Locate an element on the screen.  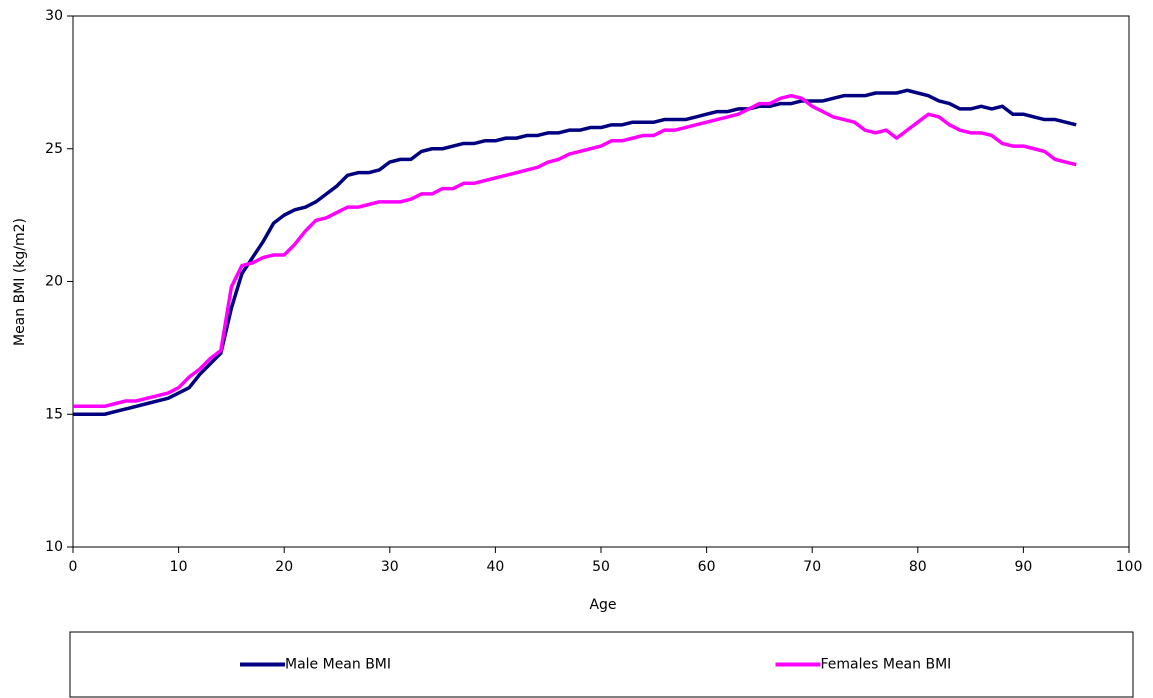
y-tick-label: 10 is located at coordinates (54, 547).